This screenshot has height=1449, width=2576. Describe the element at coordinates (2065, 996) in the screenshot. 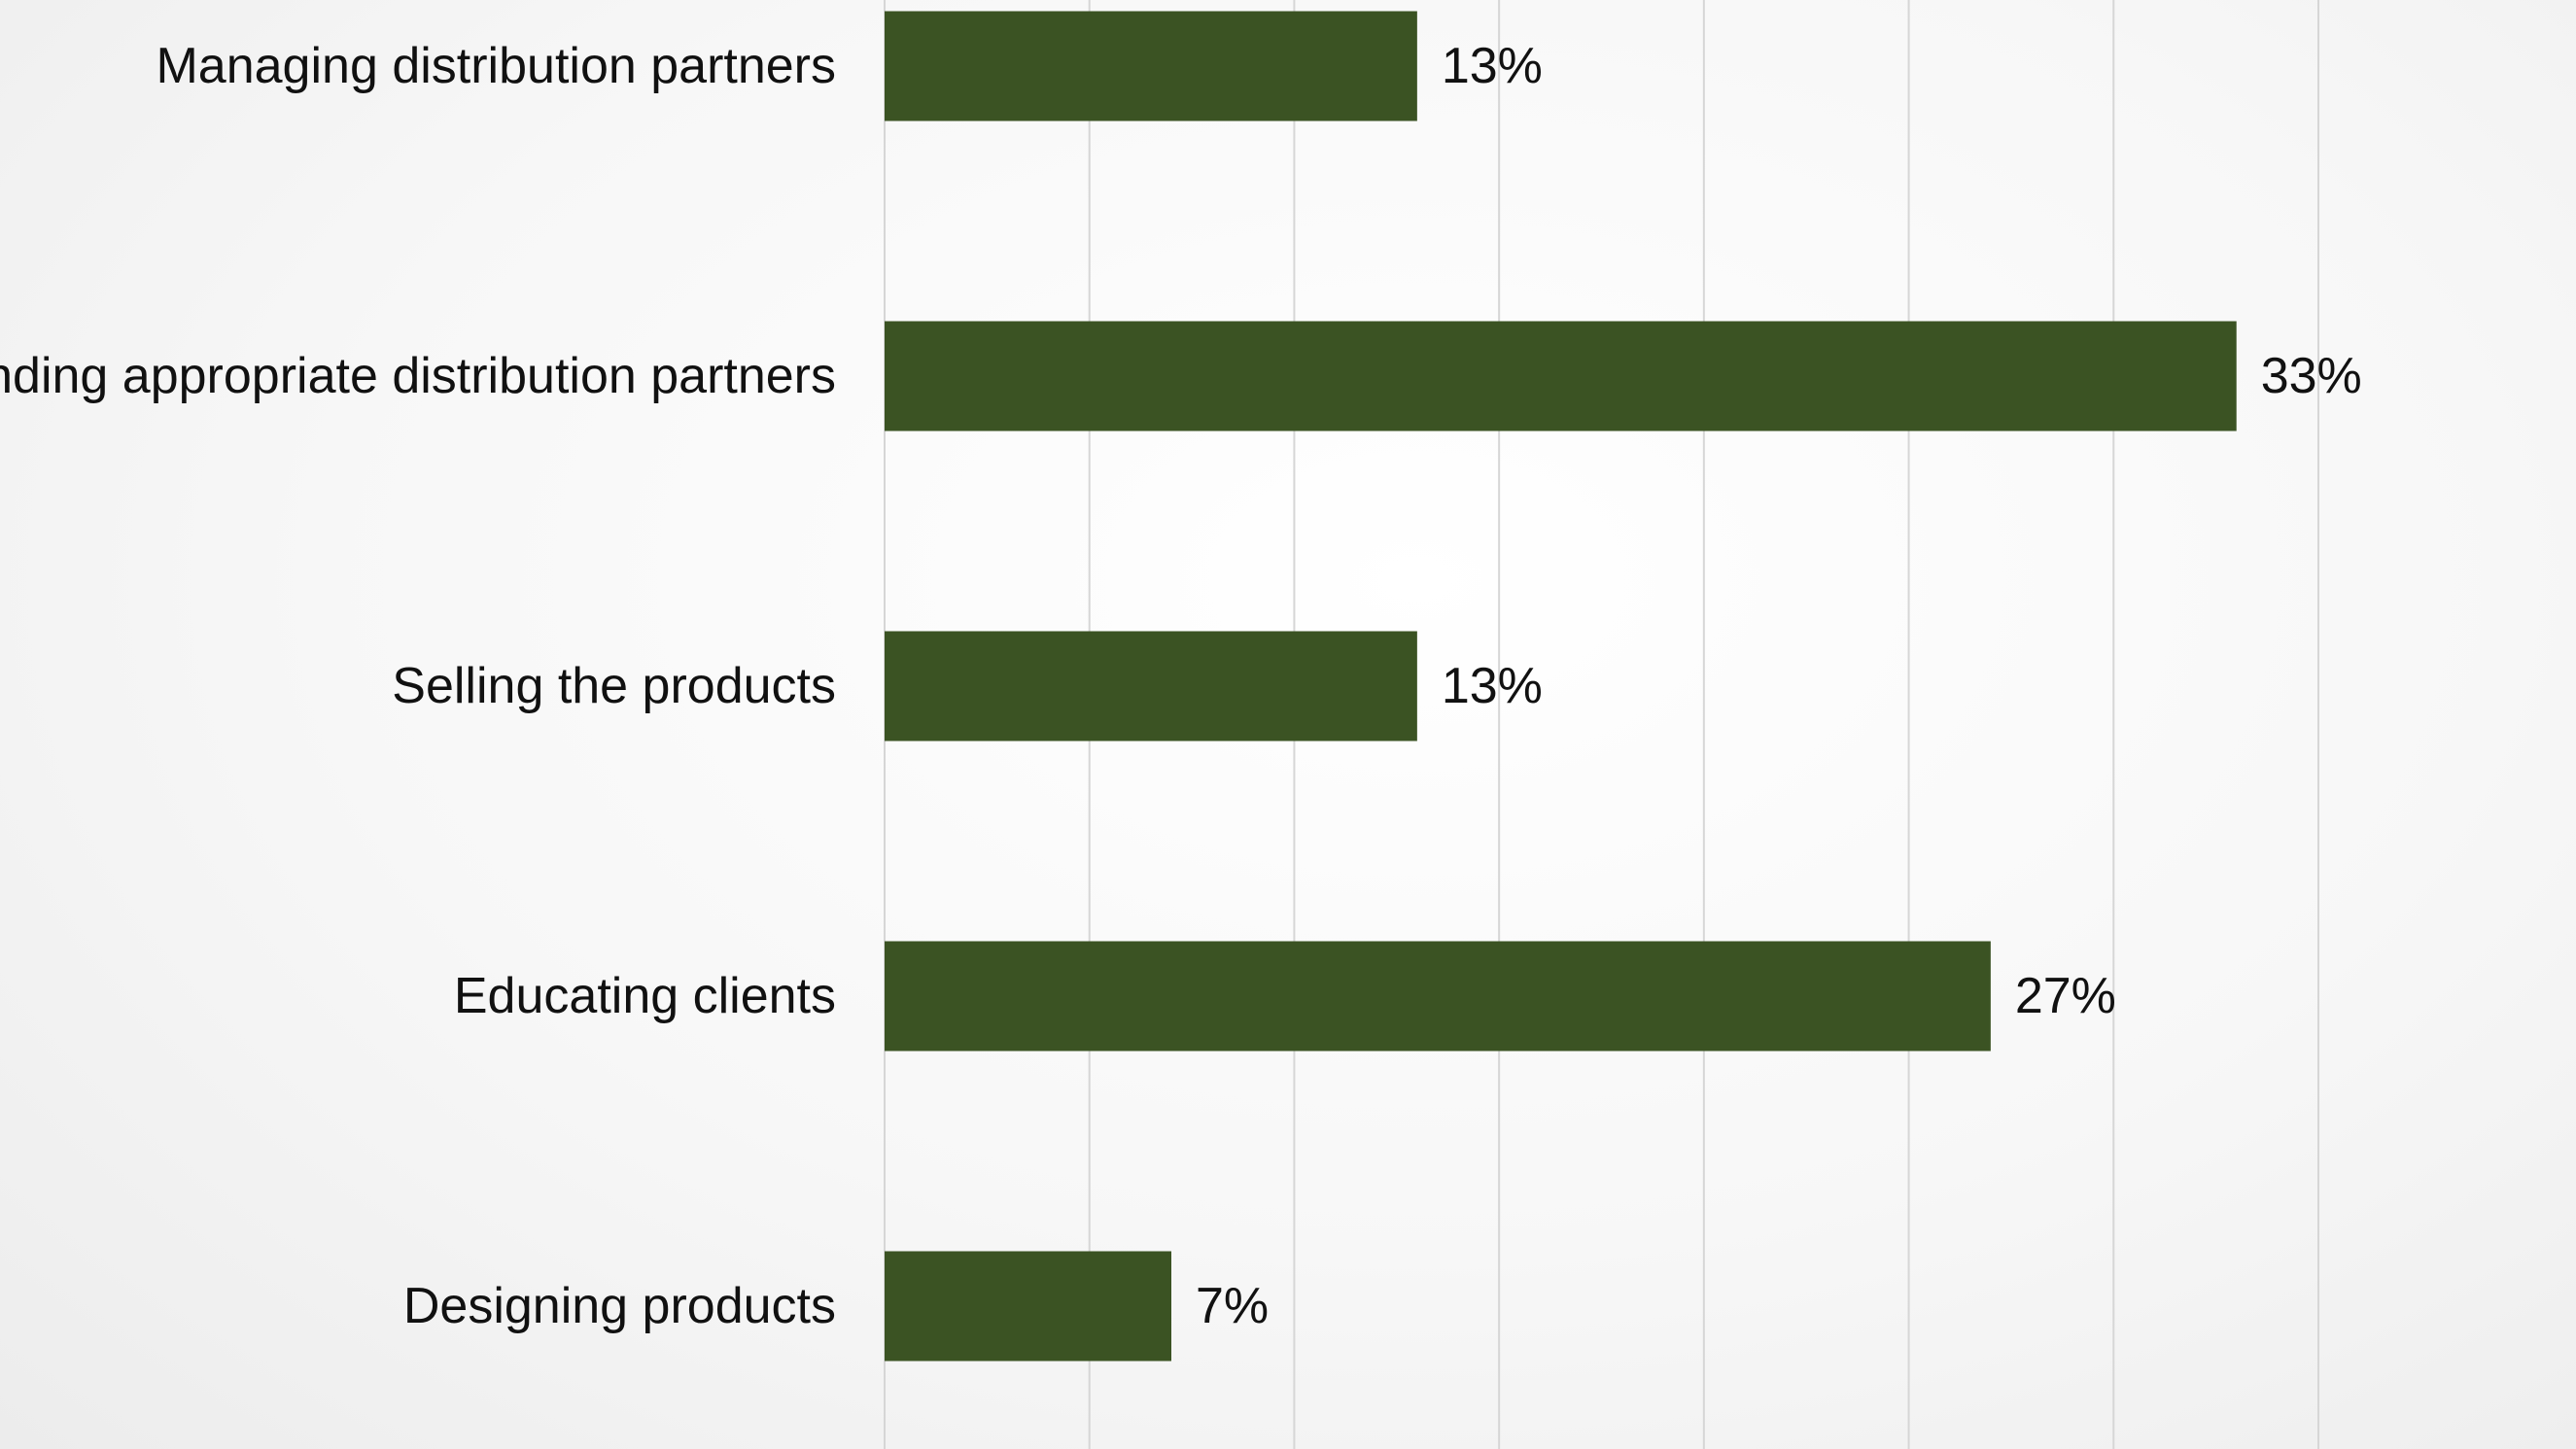

I see `value-label: 27%` at that location.